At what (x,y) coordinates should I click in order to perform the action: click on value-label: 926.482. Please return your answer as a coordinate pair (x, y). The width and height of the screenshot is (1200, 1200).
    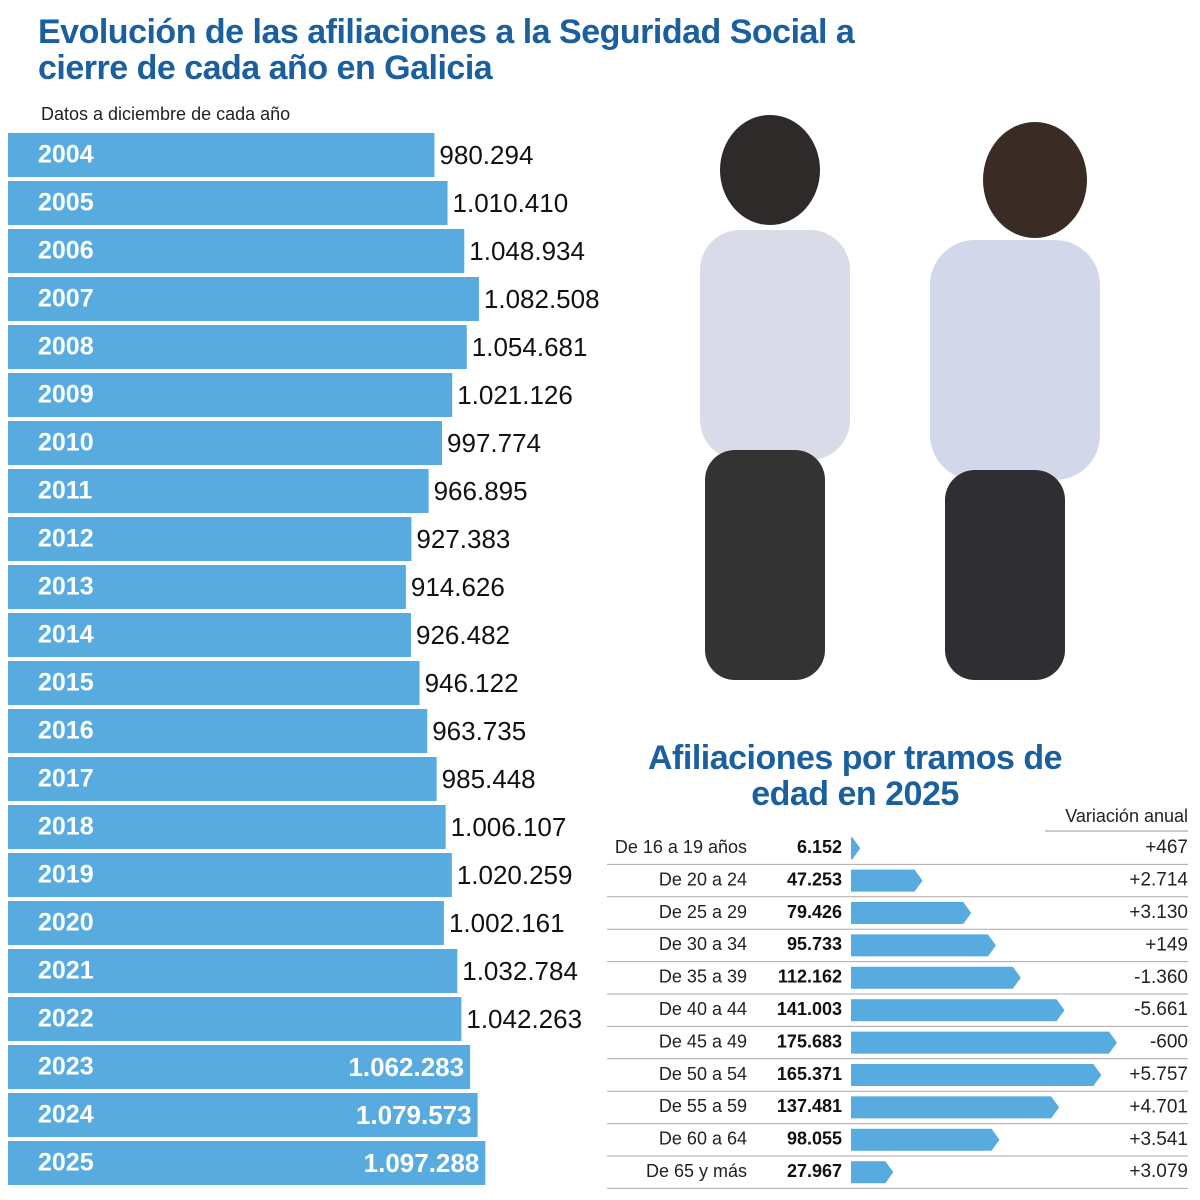
    Looking at the image, I should click on (463, 635).